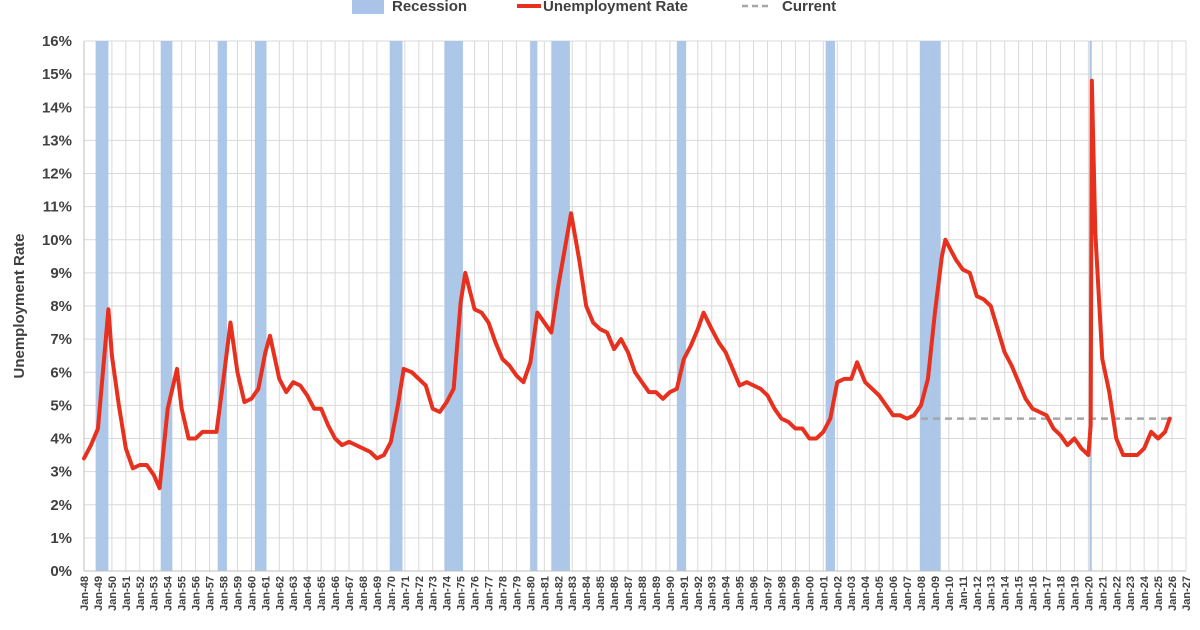 The height and width of the screenshot is (630, 1200). What do you see at coordinates (462, 593) in the screenshot?
I see `x-tick-label: Jan-75` at bounding box center [462, 593].